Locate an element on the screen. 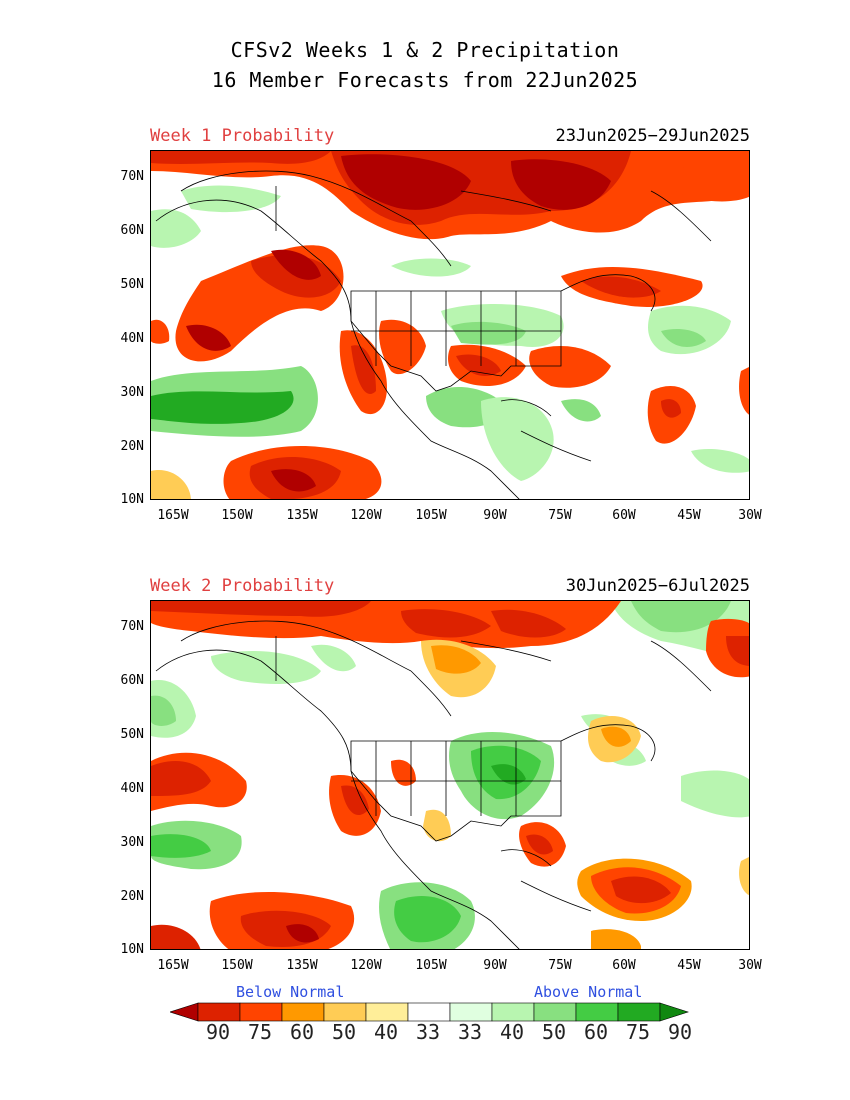 This screenshot has width=850, height=1100. chart-title-line1: CFSv2 Weeks 1 & 2 Precipitation is located at coordinates (425, 50).